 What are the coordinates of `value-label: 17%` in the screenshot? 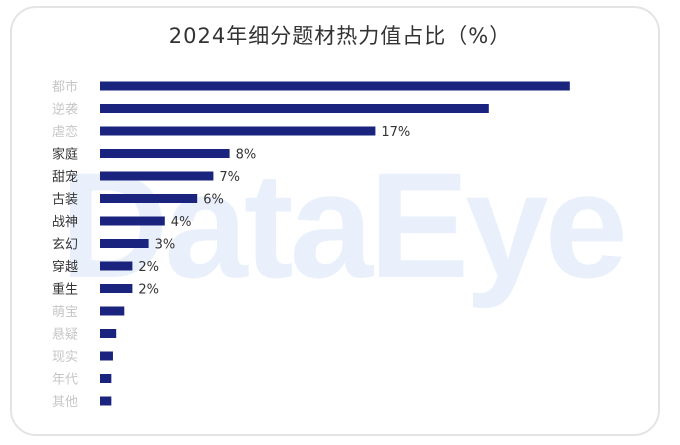 It's located at (395, 132).